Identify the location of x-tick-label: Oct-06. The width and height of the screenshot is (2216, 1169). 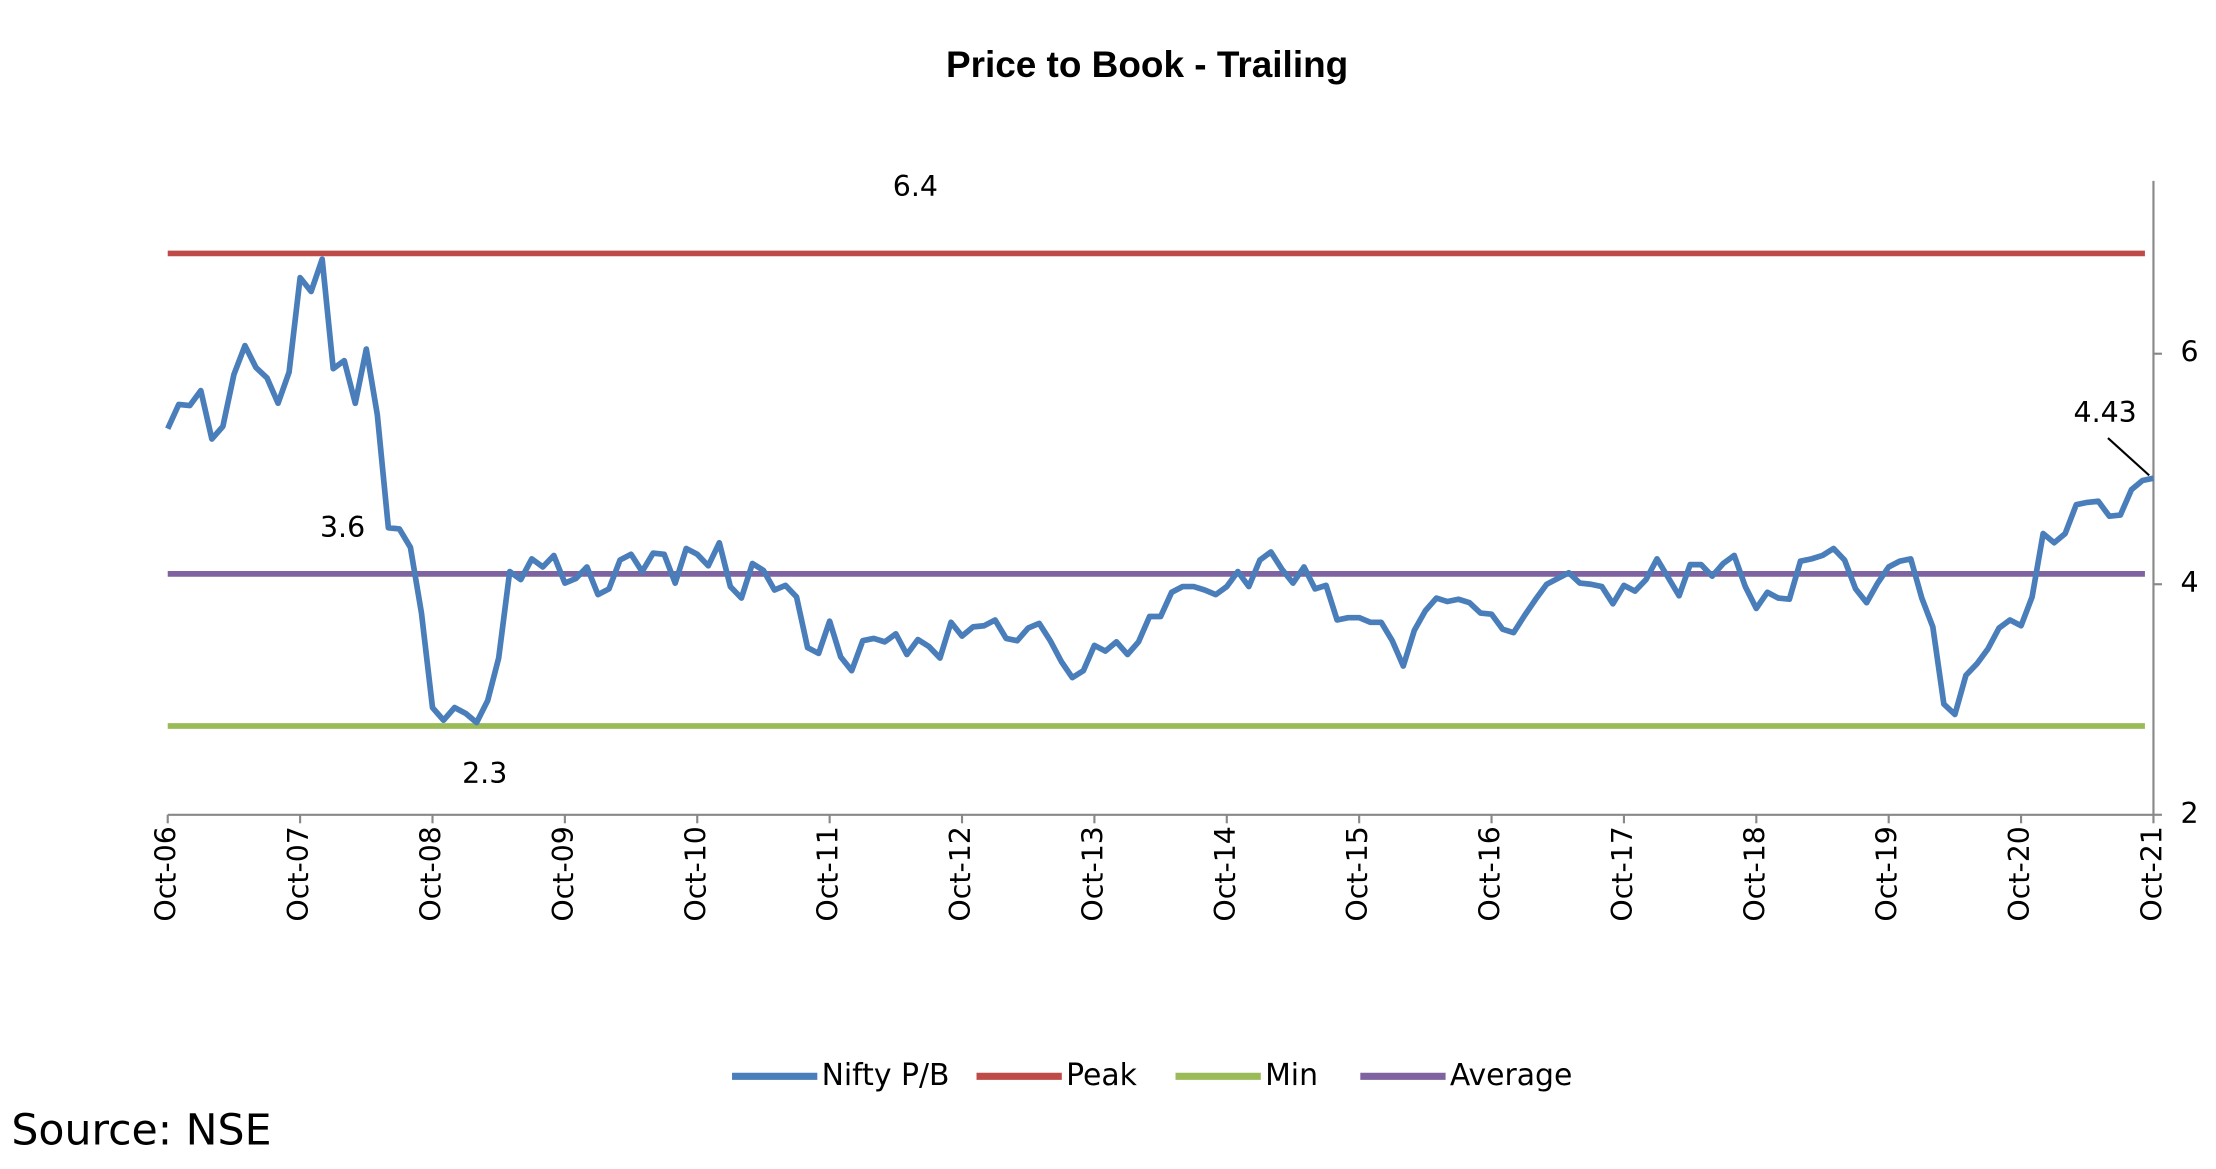
(166, 874).